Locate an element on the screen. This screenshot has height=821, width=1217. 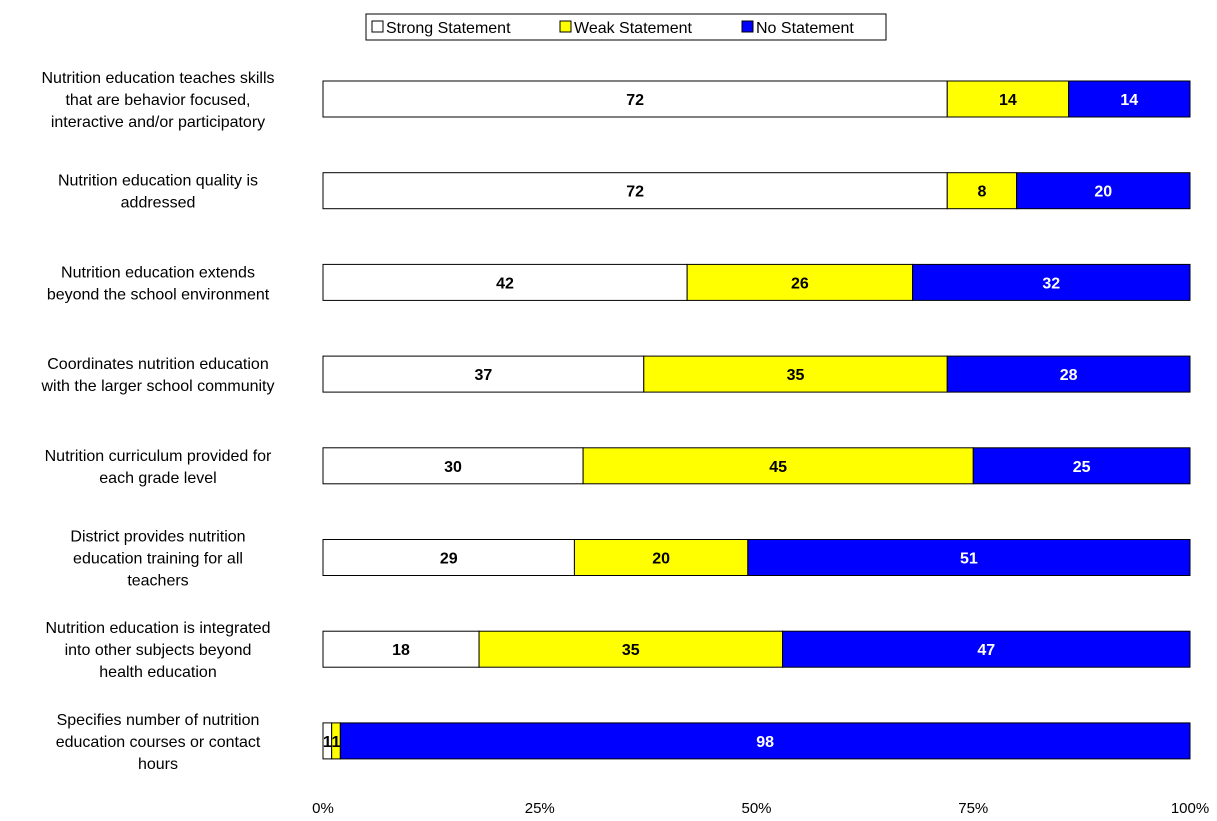
data-label: 18 is located at coordinates (401, 650).